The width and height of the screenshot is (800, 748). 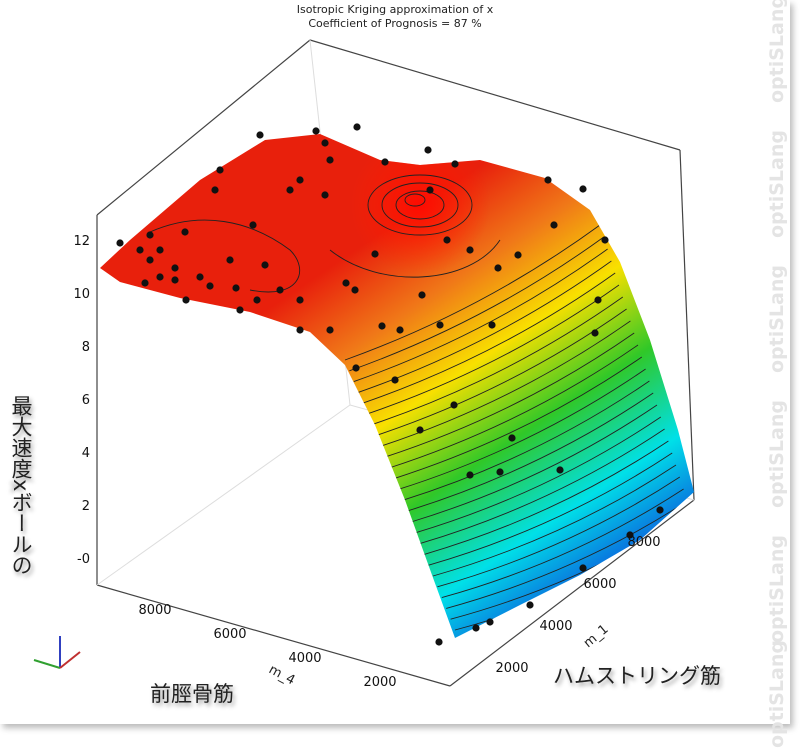 What do you see at coordinates (637, 676) in the screenshot?
I see `y-axis-label: ハムストリング筋` at bounding box center [637, 676].